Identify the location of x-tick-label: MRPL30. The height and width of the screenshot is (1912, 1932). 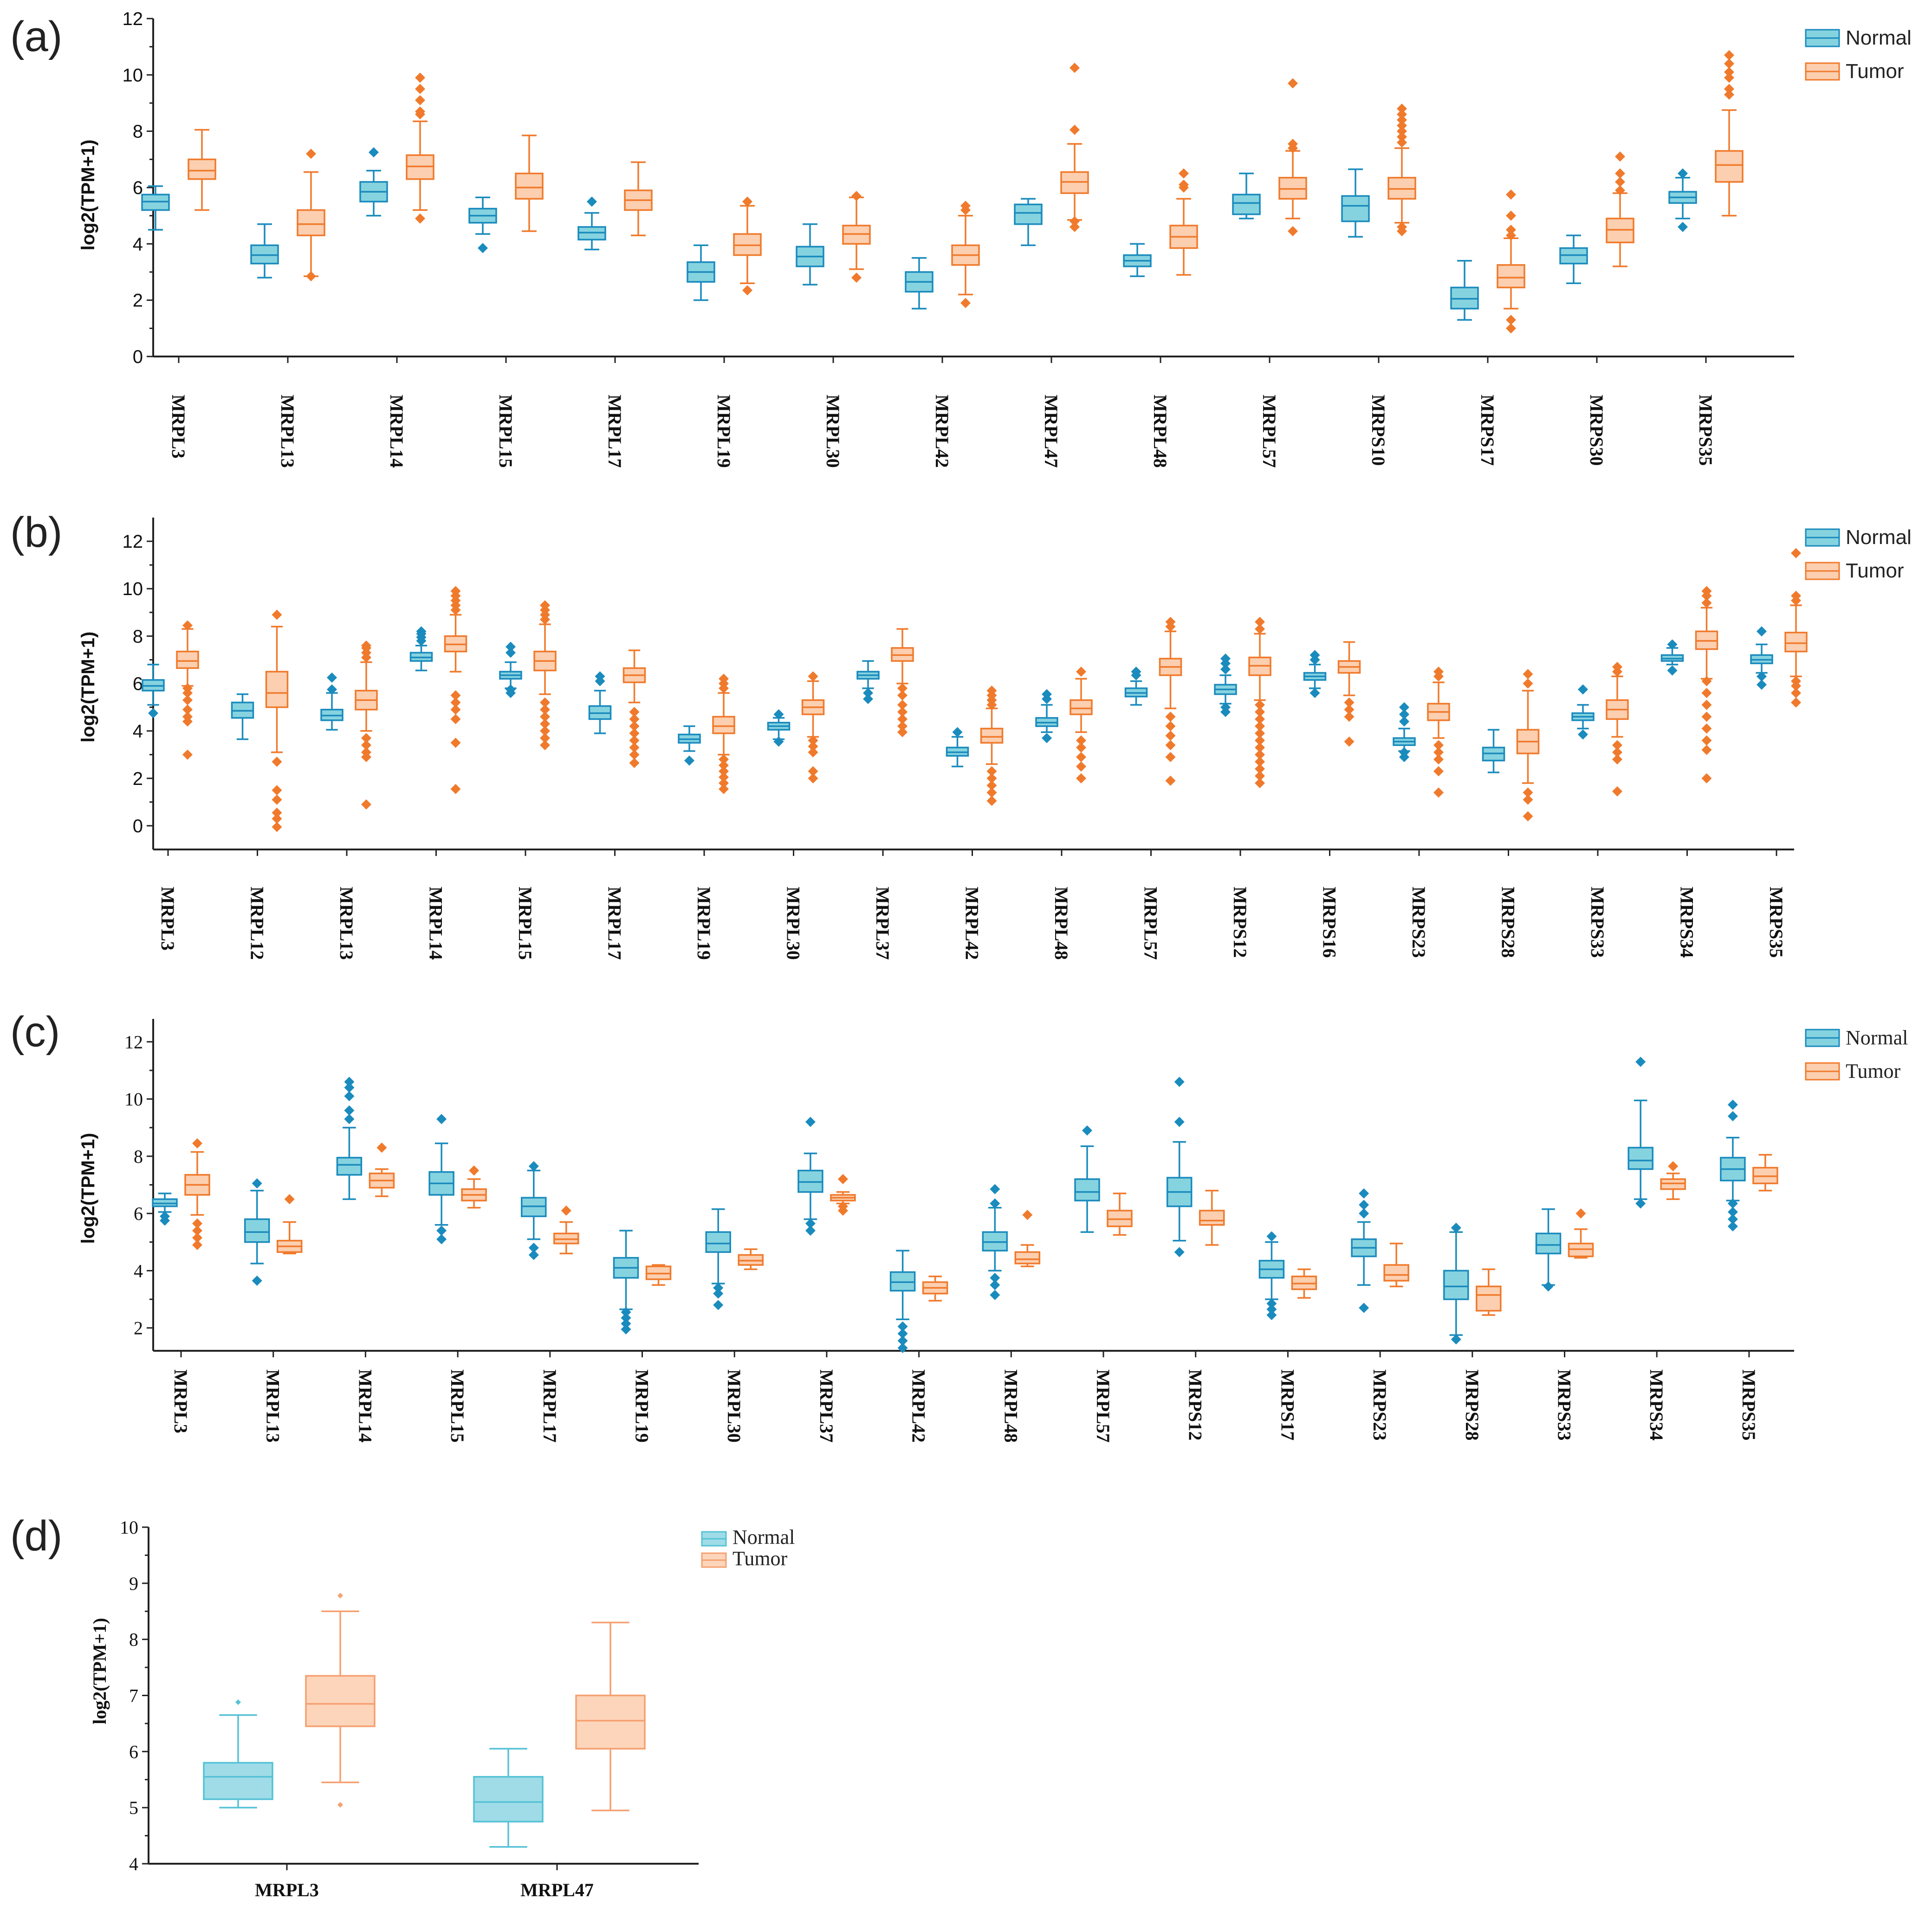
(734, 1406).